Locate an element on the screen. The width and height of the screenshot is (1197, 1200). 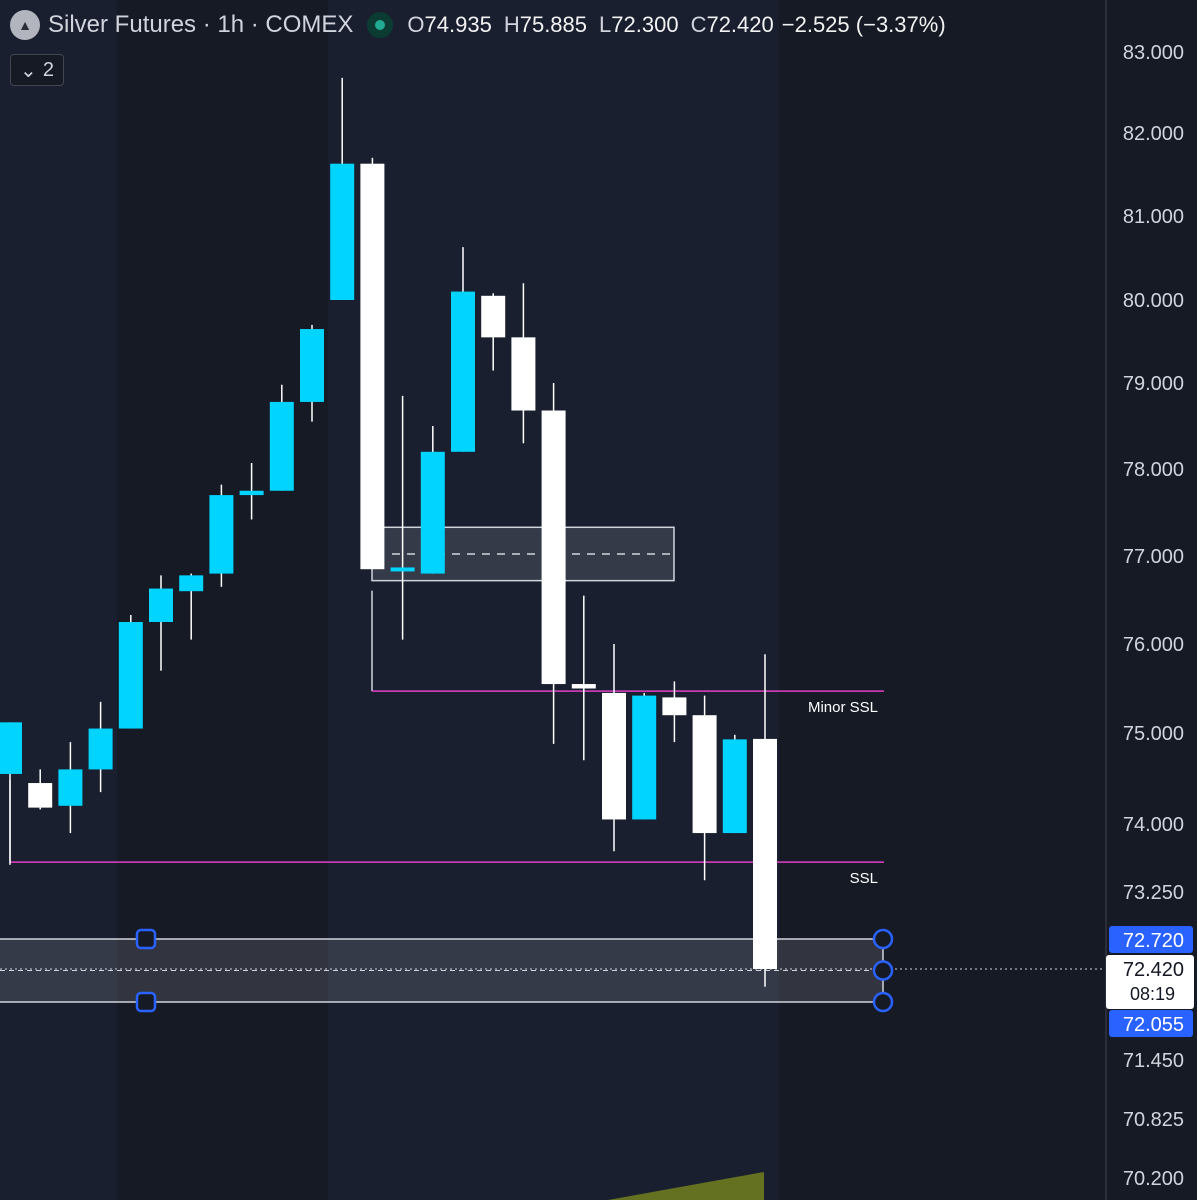
last-price-badge is located at coordinates (1150, 982).